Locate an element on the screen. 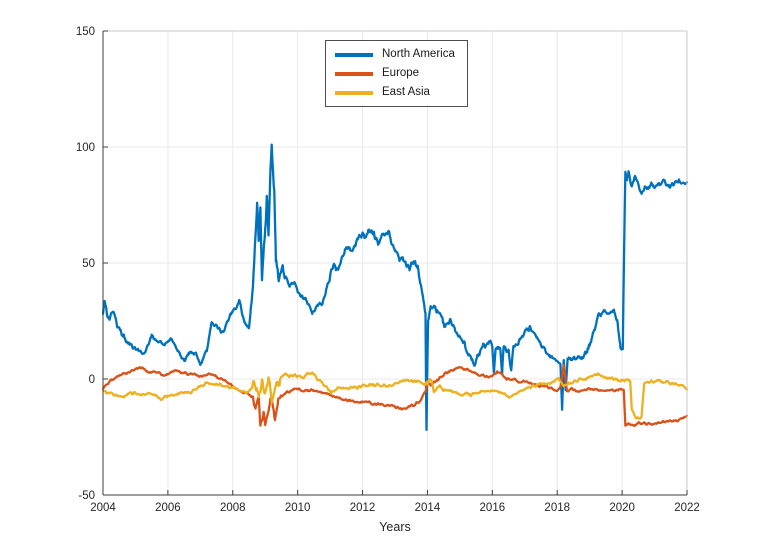 This screenshot has height=558, width=759. series-line-europe is located at coordinates (395, 395).